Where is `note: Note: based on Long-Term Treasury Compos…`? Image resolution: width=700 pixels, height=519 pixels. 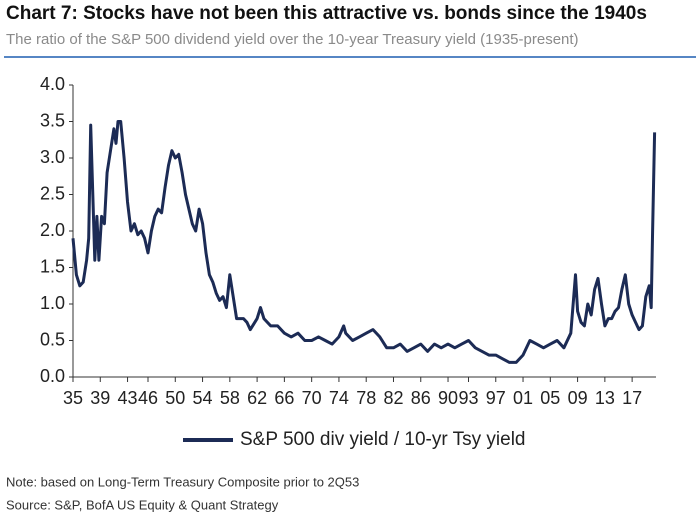
note: Note: based on Long-Term Treasury Compos… is located at coordinates (182, 481).